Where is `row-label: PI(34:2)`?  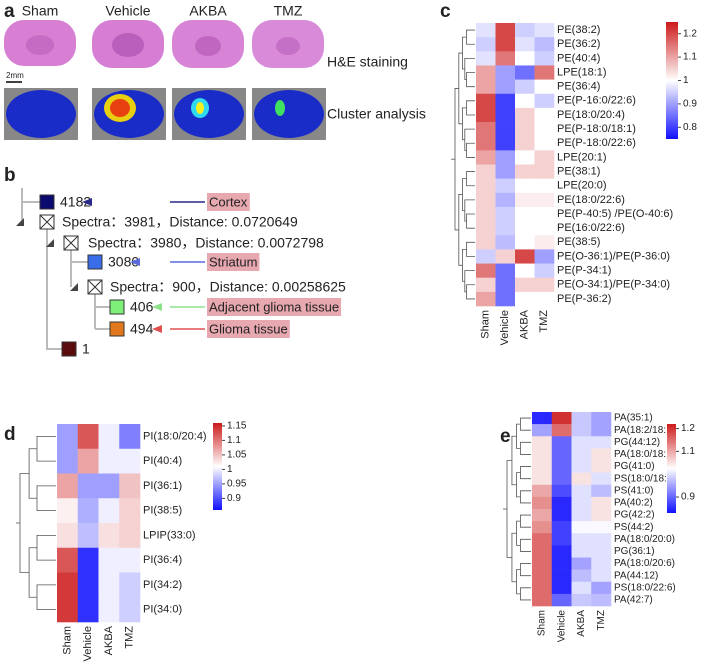
row-label: PI(34:2) is located at coordinates (162, 585).